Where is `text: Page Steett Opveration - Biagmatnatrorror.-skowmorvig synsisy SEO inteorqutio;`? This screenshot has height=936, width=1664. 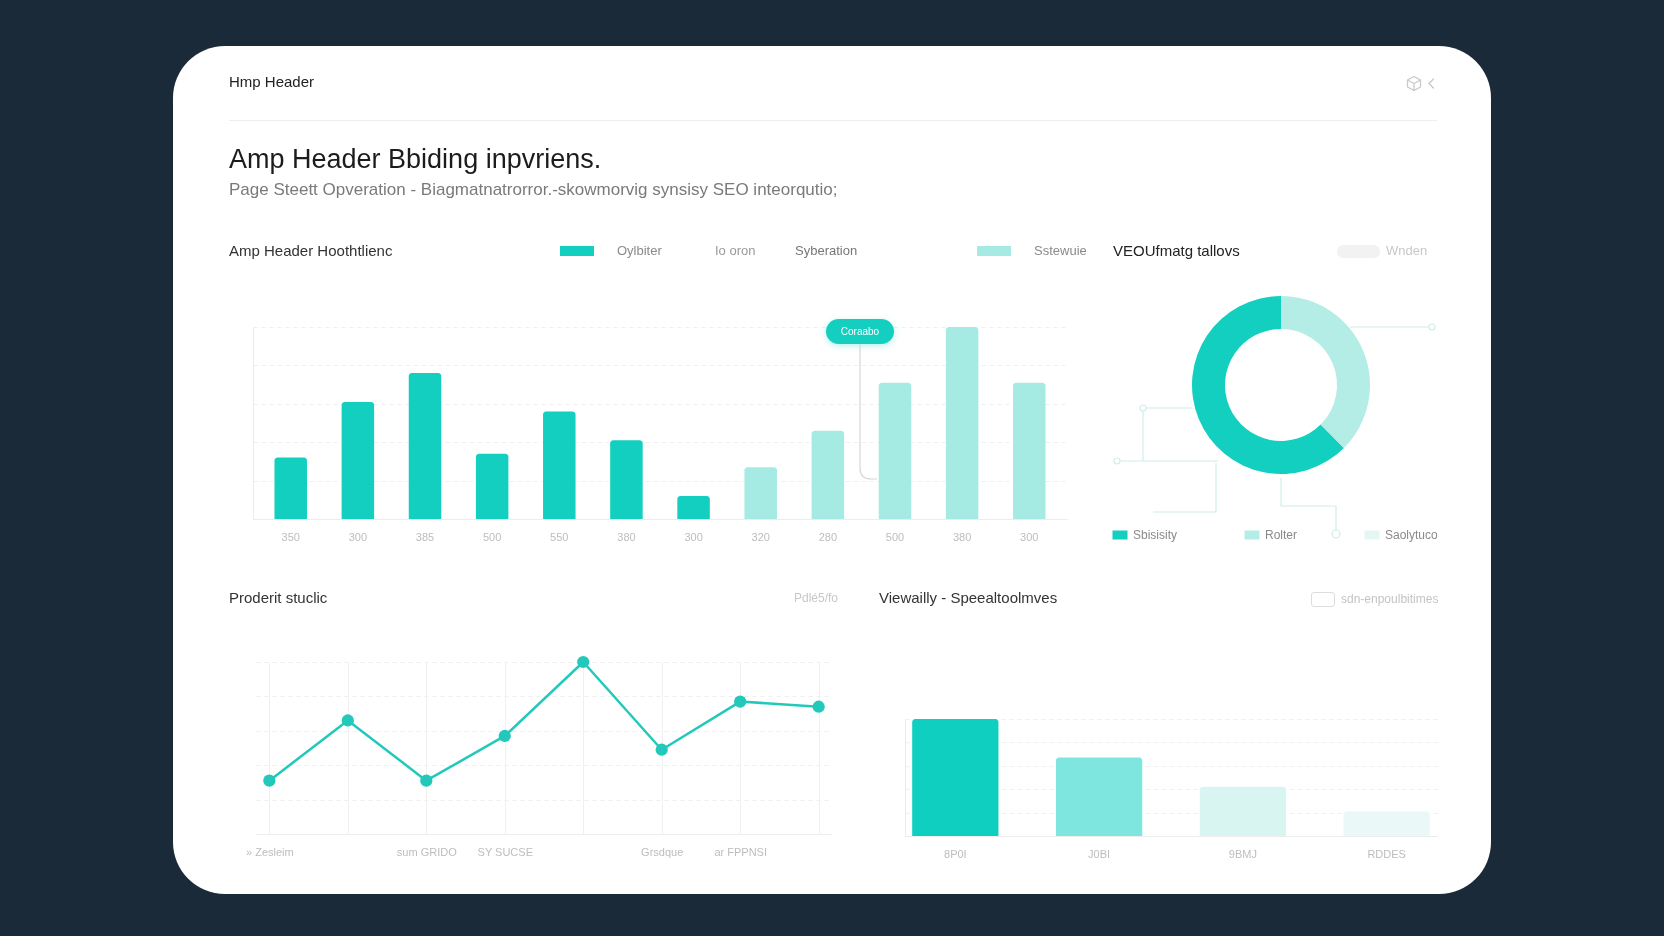
text: Page Steett Opveration - Biagmatnatrorror.-skowmorvig synsisy SEO inteorqutio; is located at coordinates (533, 190).